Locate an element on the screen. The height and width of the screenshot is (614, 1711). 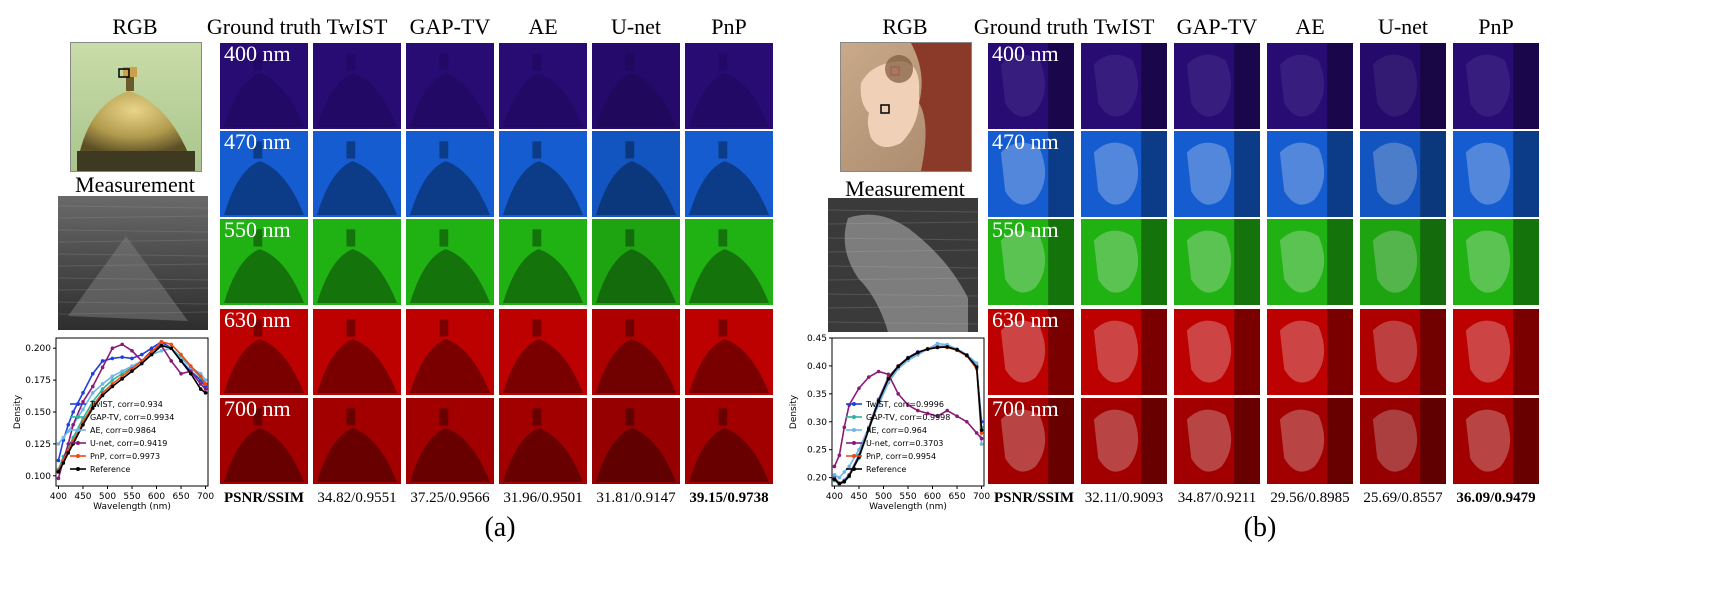
legend-entry: PnP, corr=0.9954 is located at coordinates (901, 456).